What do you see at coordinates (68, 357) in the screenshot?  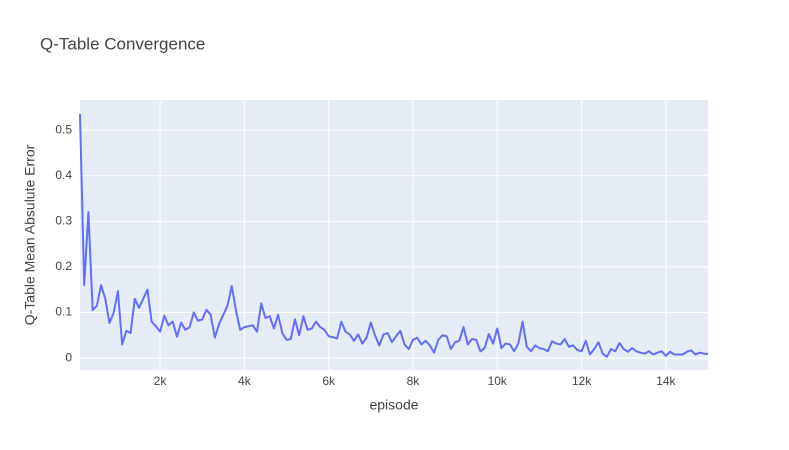 I see `y-tick-label: 0` at bounding box center [68, 357].